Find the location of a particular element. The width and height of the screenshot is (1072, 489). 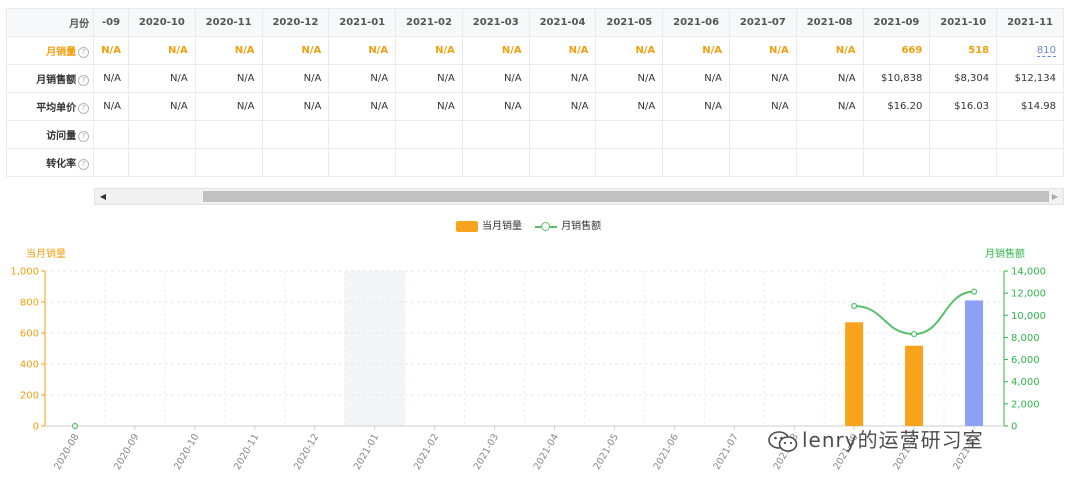

table-row: 访问量? is located at coordinates (535, 134).